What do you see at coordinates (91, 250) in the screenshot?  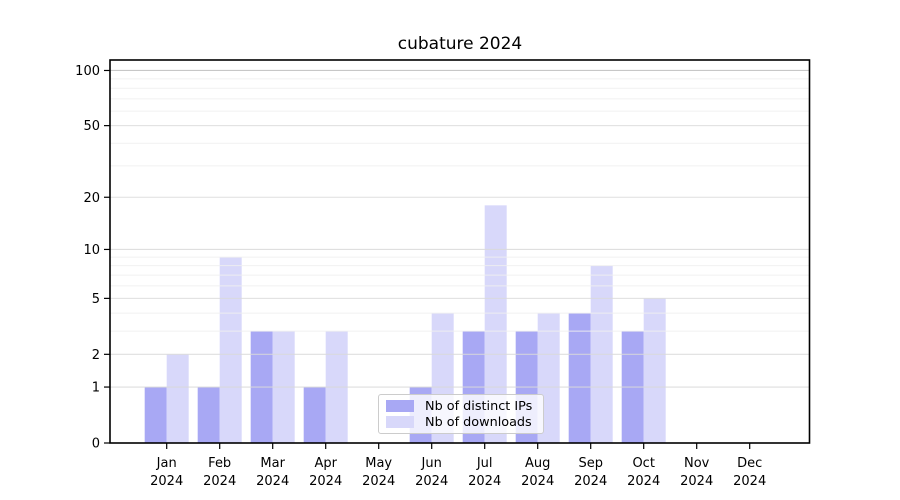 I see `y-tick-label-10: 10` at bounding box center [91, 250].